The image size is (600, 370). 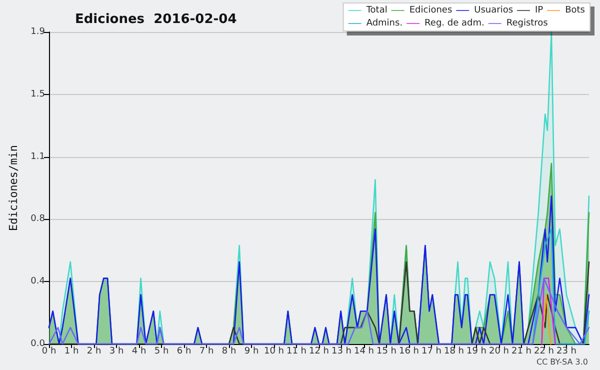 What do you see at coordinates (341, 351) in the screenshot?
I see `x-tick-label: 13 h` at bounding box center [341, 351].